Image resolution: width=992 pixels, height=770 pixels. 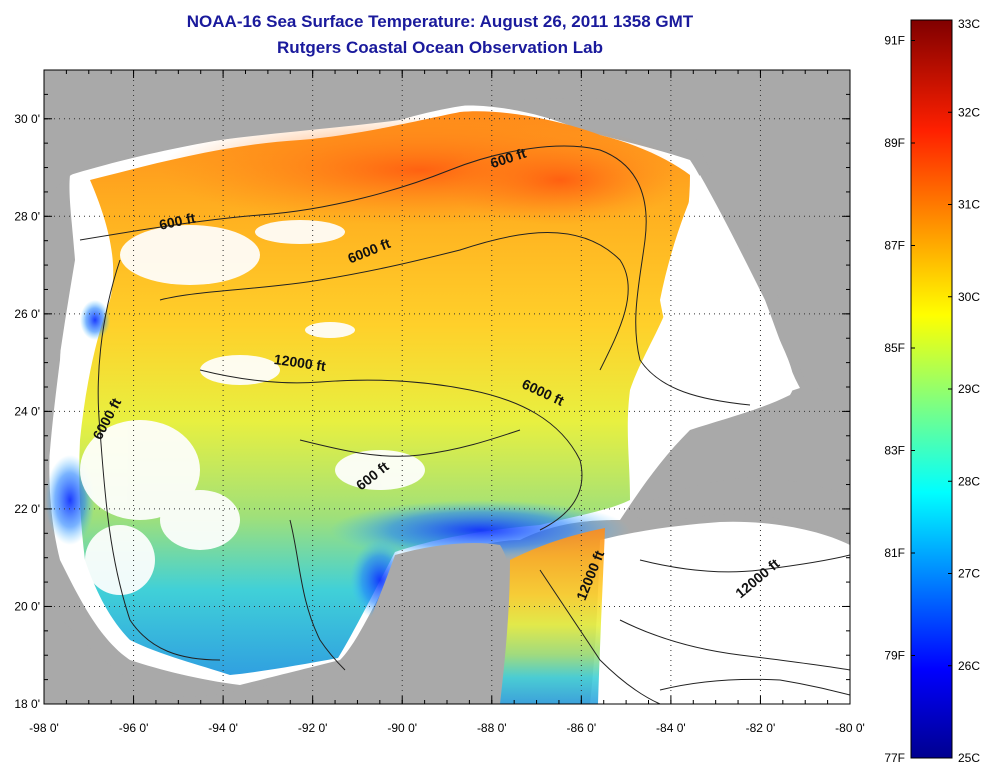 What do you see at coordinates (27, 216) in the screenshot?
I see `lat-tick-label: 28 0'` at bounding box center [27, 216].